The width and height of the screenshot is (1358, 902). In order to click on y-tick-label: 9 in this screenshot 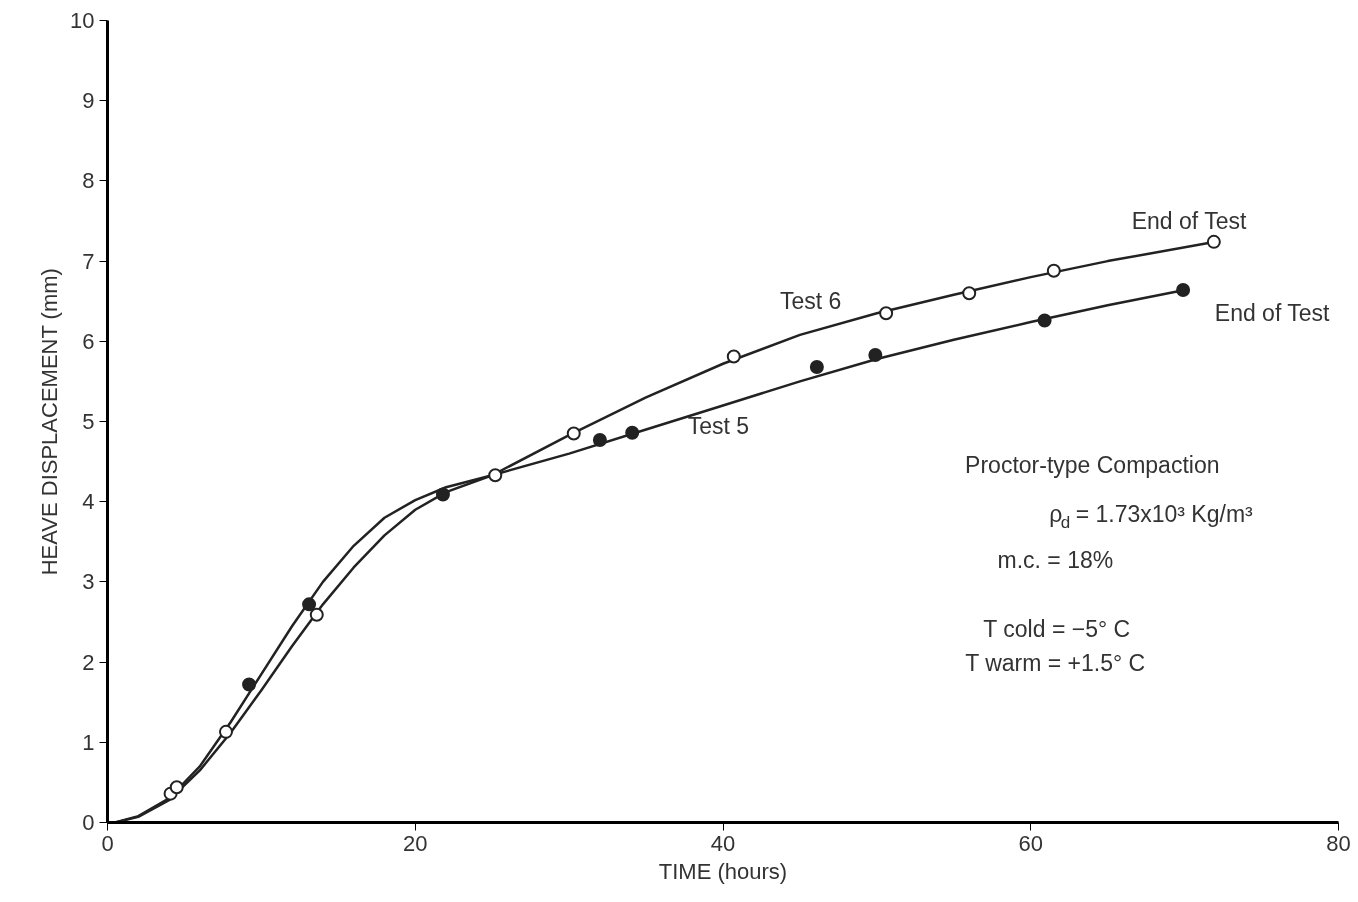, I will do `click(88, 101)`.